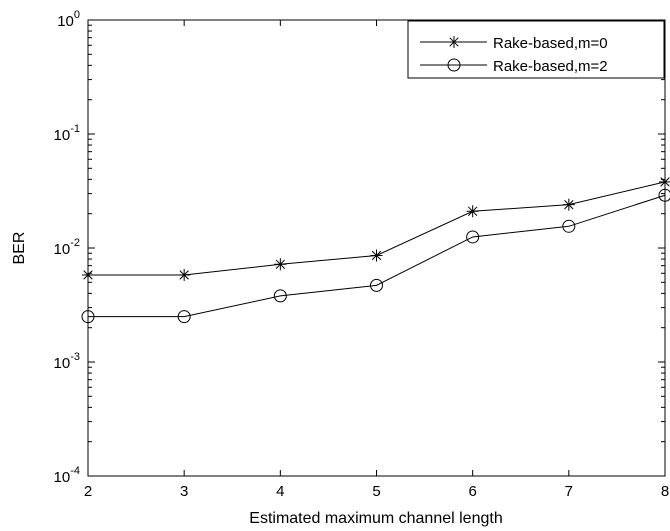  I want to click on y-axis-label: BER, so click(19, 248).